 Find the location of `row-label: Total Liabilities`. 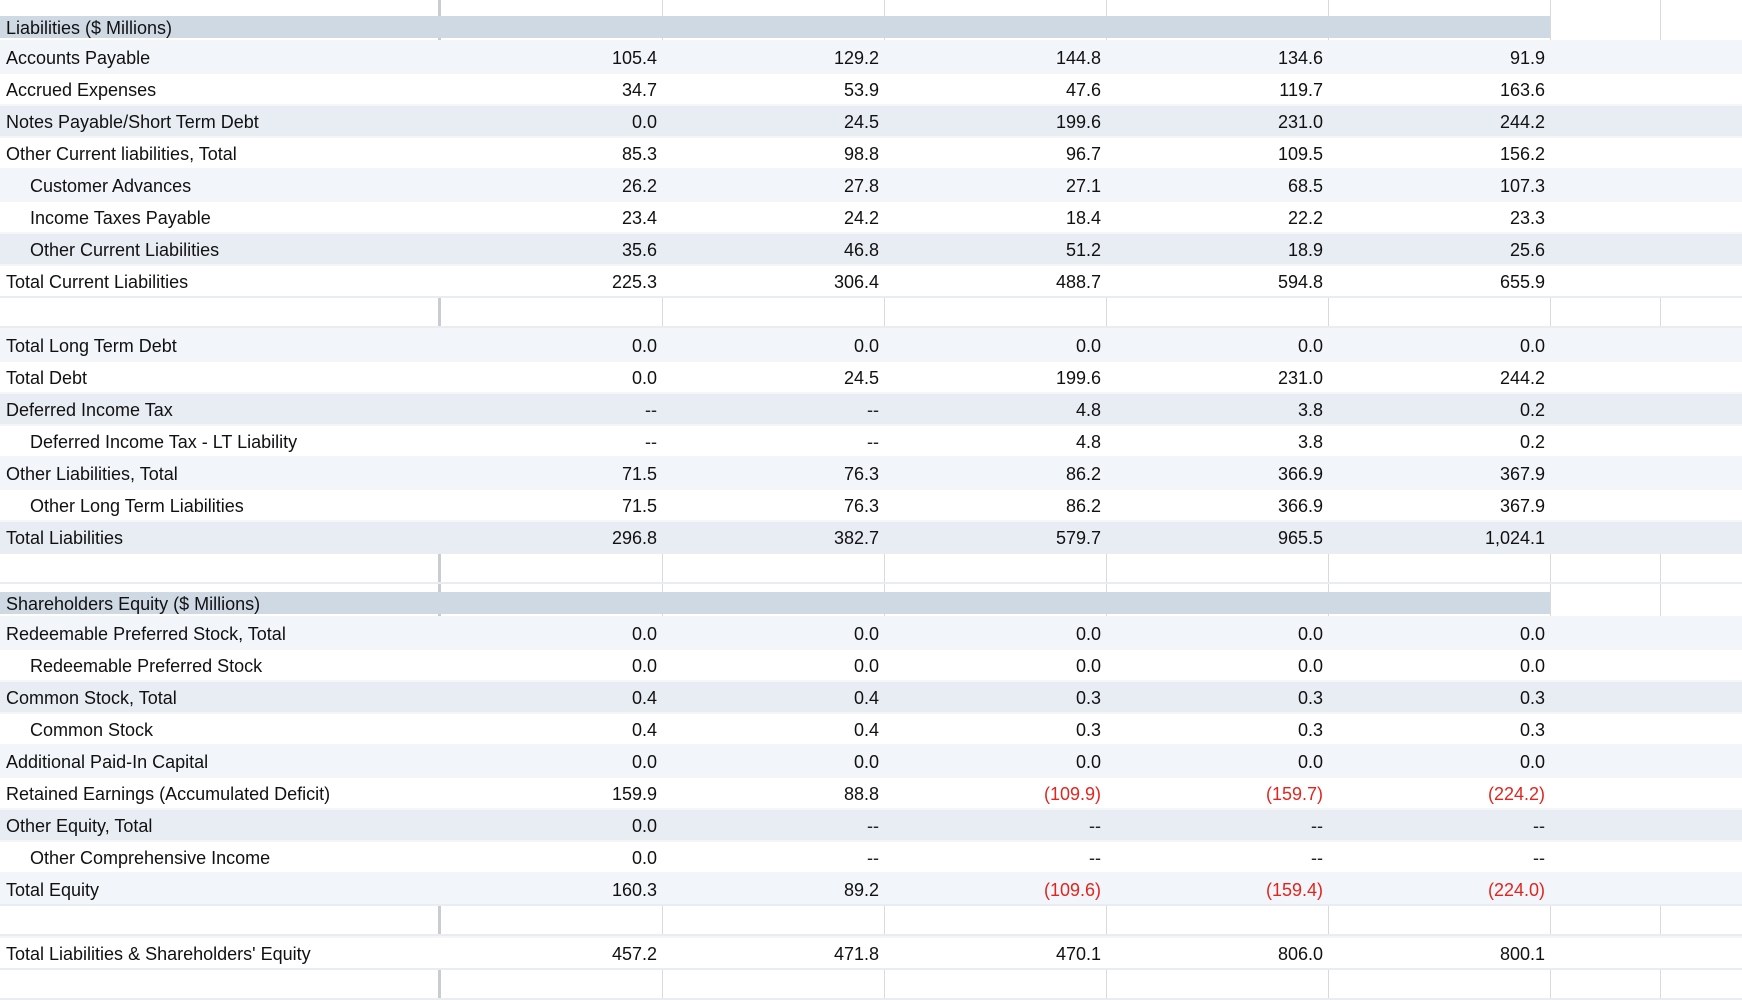

row-label: Total Liabilities is located at coordinates (65, 538).